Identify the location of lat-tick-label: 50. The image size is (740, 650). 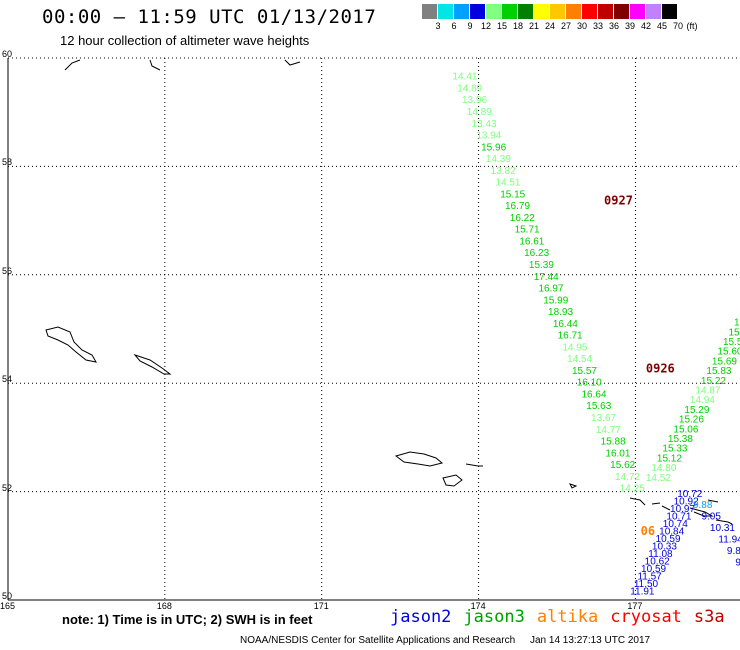
(7, 596).